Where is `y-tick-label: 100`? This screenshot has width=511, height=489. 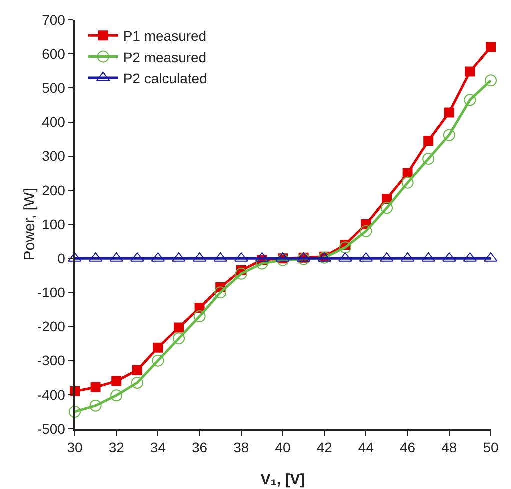 y-tick-label: 100 is located at coordinates (54, 224).